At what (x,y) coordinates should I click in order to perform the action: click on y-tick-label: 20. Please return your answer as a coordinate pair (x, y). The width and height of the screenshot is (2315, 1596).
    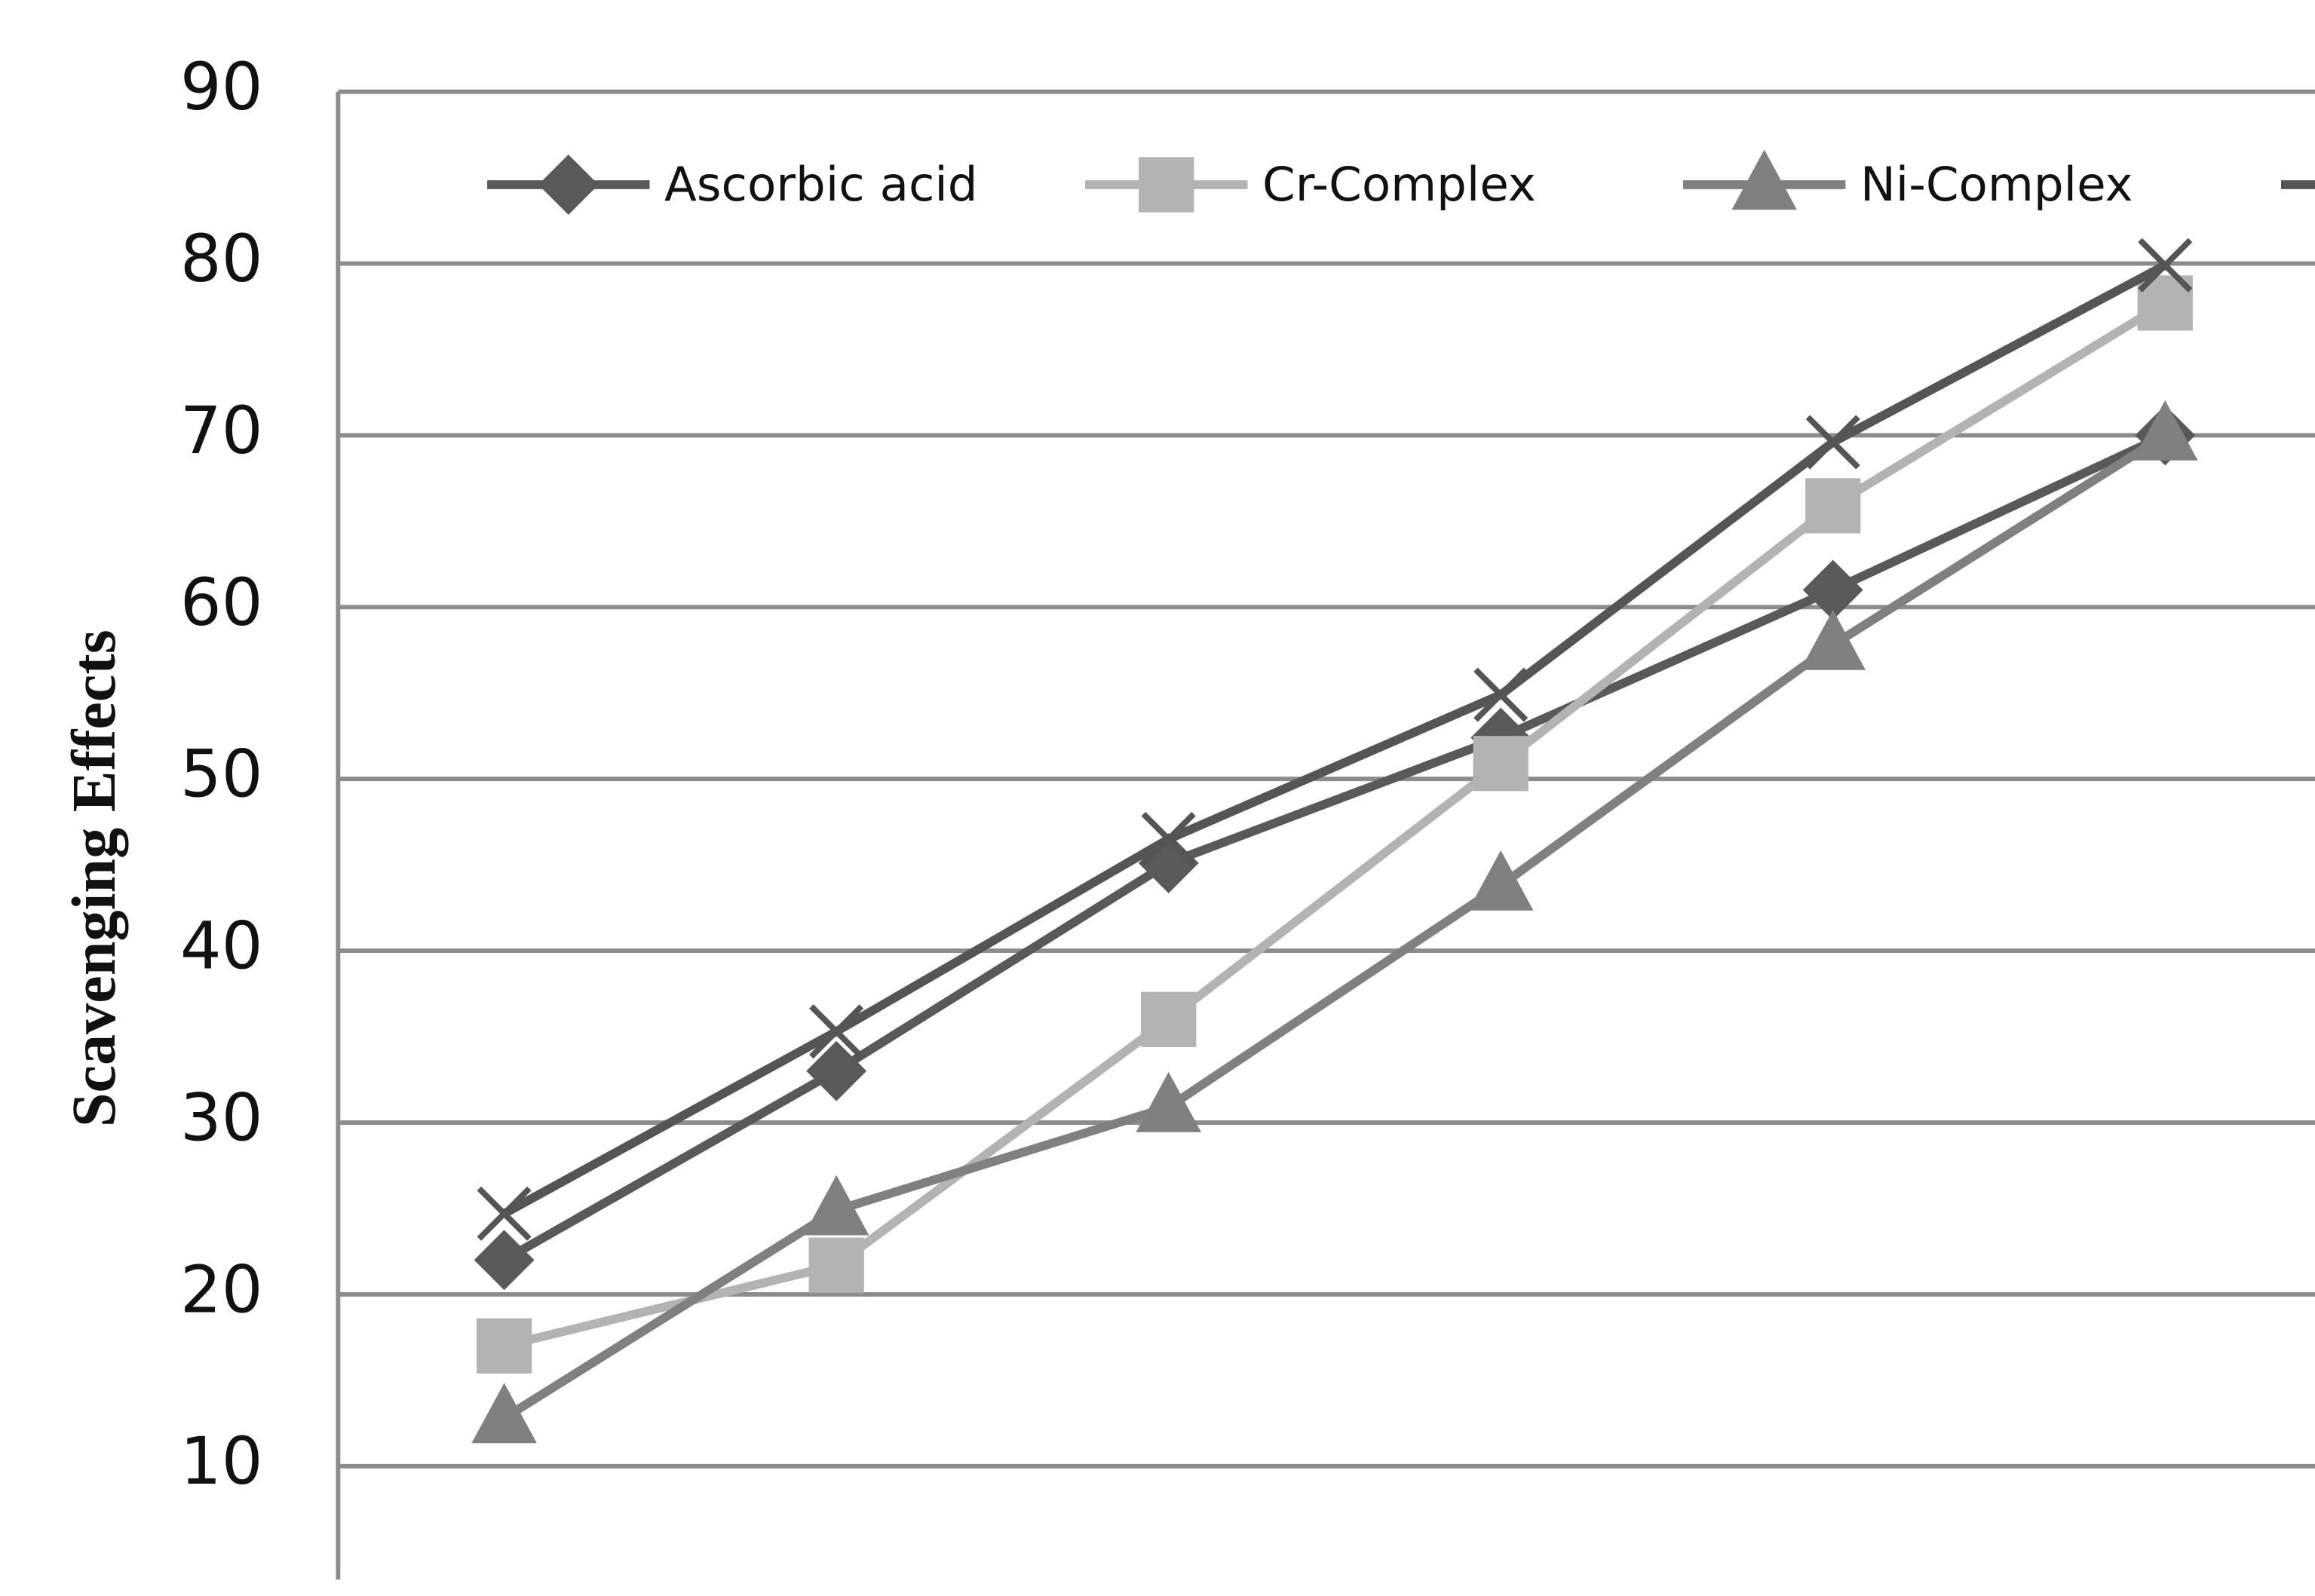
    Looking at the image, I should click on (221, 1290).